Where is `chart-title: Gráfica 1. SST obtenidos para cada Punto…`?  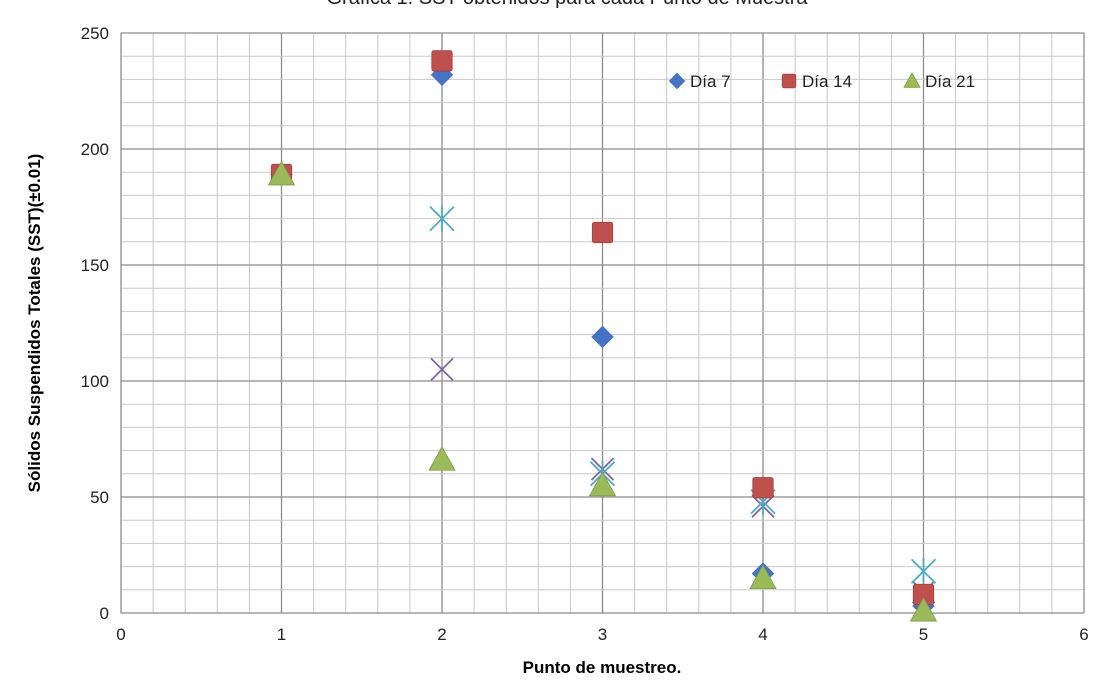 chart-title: Gráfica 1. SST obtenidos para cada Punto… is located at coordinates (567, 4).